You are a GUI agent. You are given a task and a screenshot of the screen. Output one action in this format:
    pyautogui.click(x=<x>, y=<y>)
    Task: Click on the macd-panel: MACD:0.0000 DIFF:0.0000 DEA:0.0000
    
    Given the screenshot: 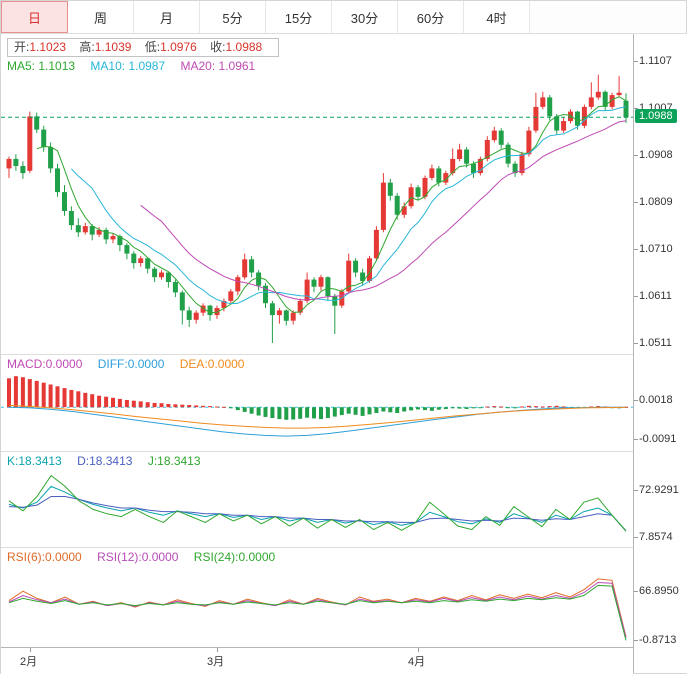 What is the action you would take?
    pyautogui.click(x=317, y=403)
    